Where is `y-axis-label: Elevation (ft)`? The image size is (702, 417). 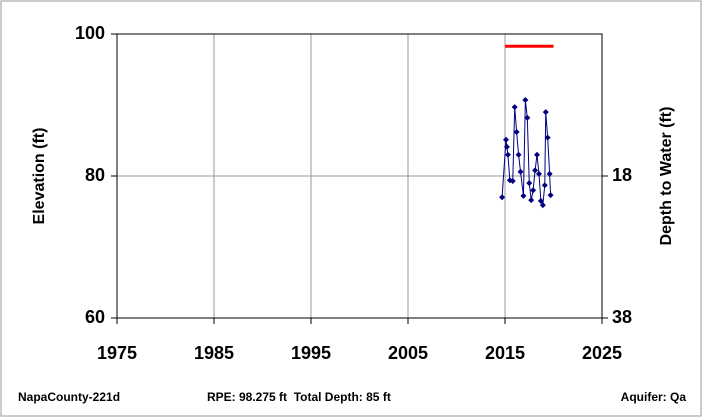 y-axis-label: Elevation (ft) is located at coordinates (39, 176).